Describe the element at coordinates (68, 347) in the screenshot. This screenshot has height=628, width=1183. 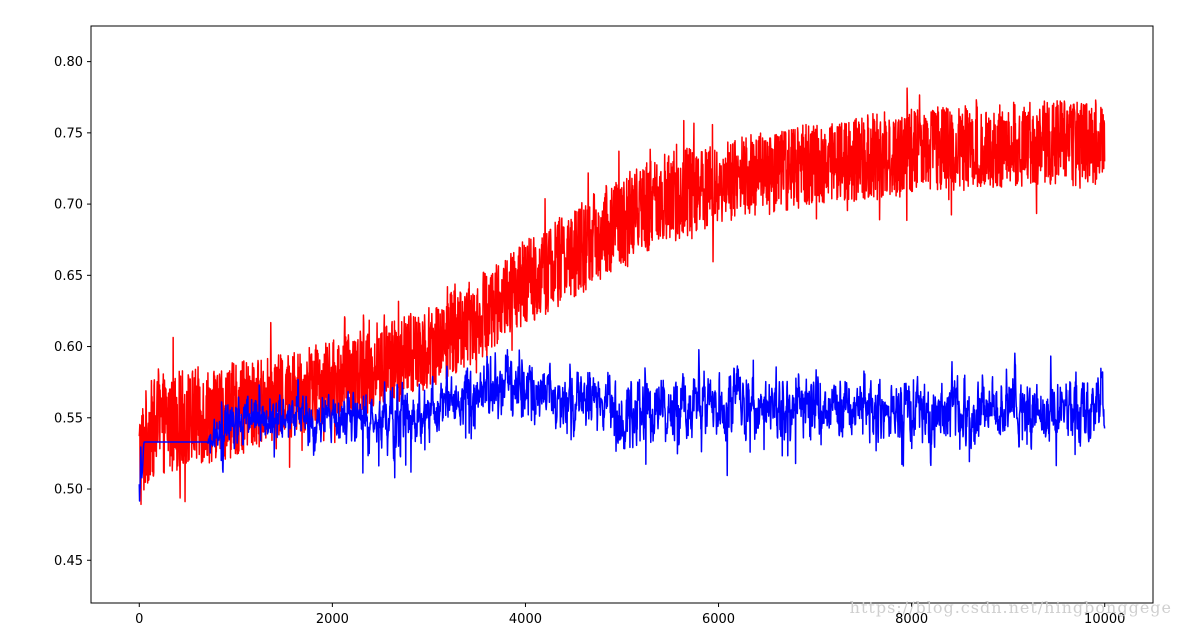
I see `y-tick-label: 0.60` at that location.